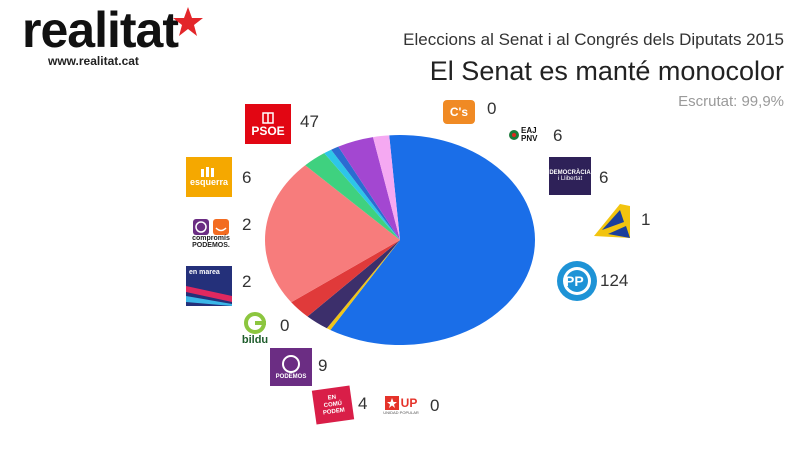  What do you see at coordinates (209, 296) in the screenshot?
I see `marea-wave-icon` at bounding box center [209, 296].